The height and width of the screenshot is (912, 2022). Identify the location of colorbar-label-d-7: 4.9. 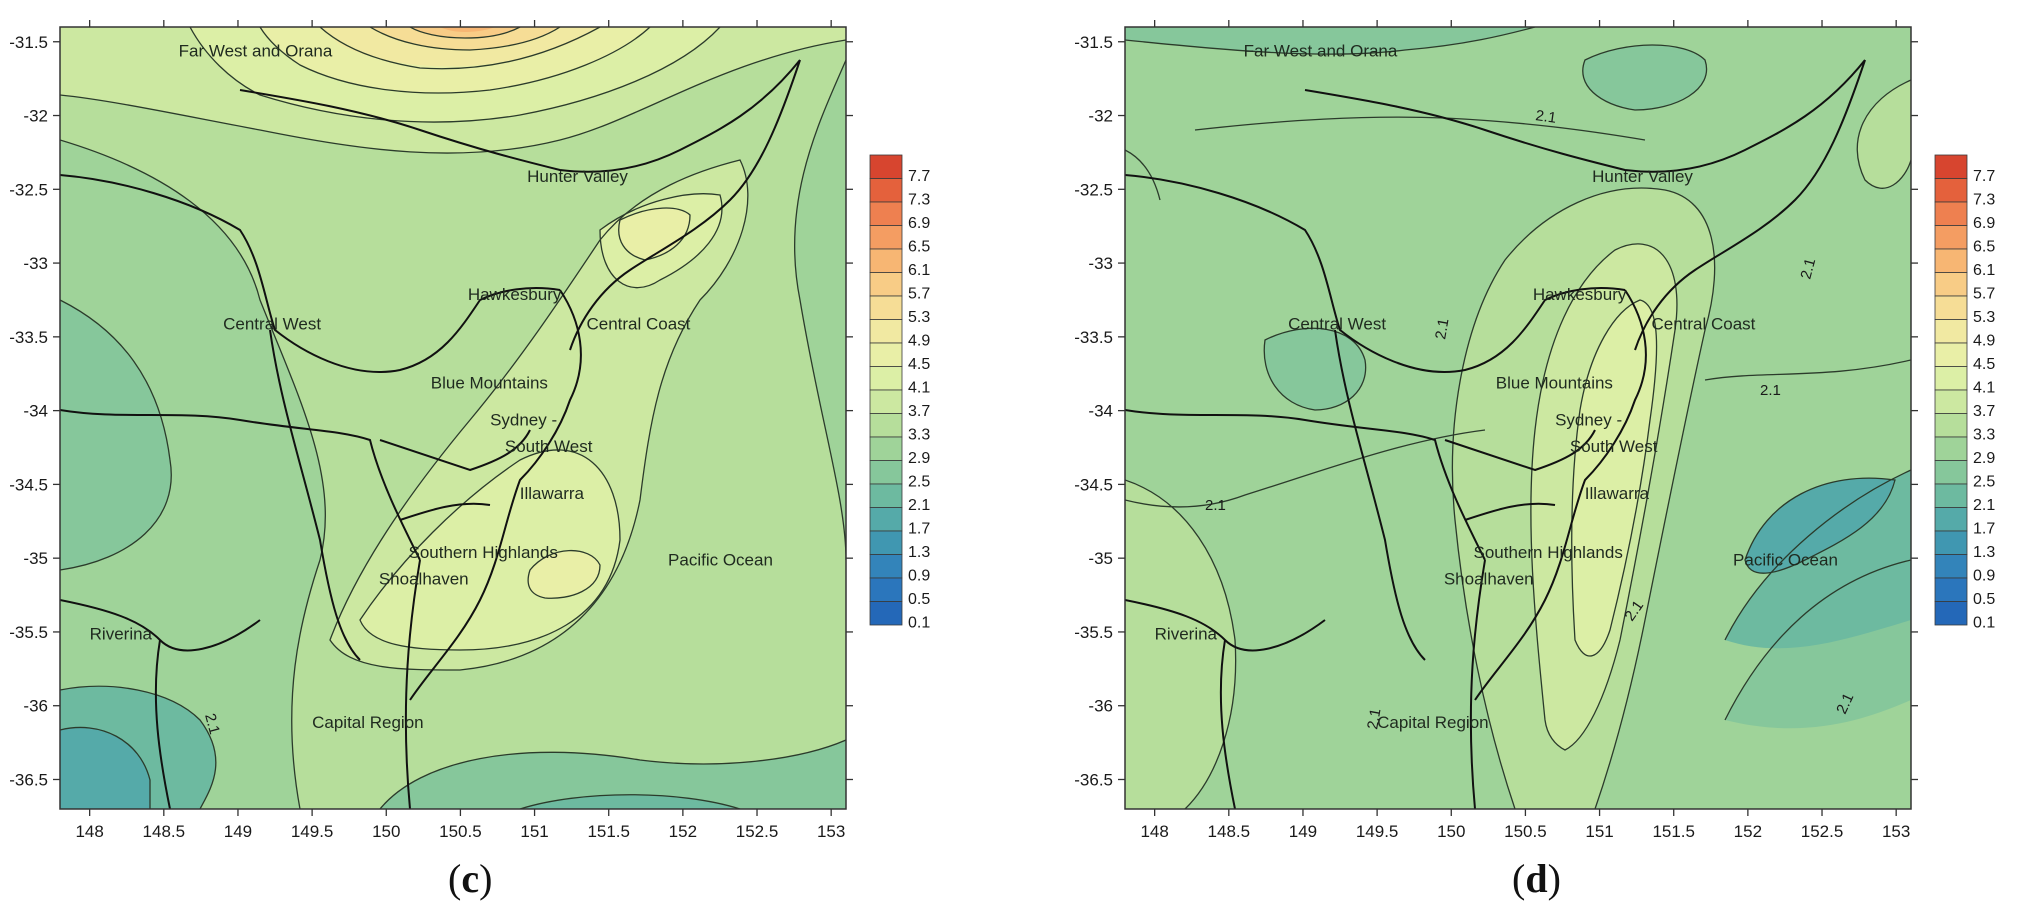
(1984, 340).